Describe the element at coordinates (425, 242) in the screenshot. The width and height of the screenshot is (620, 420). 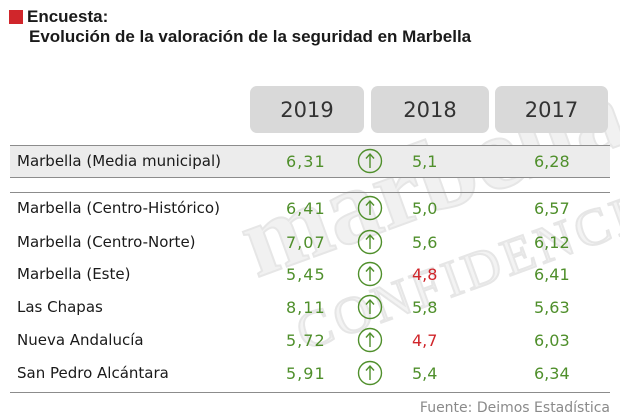
I see `value-2018: 5,6` at that location.